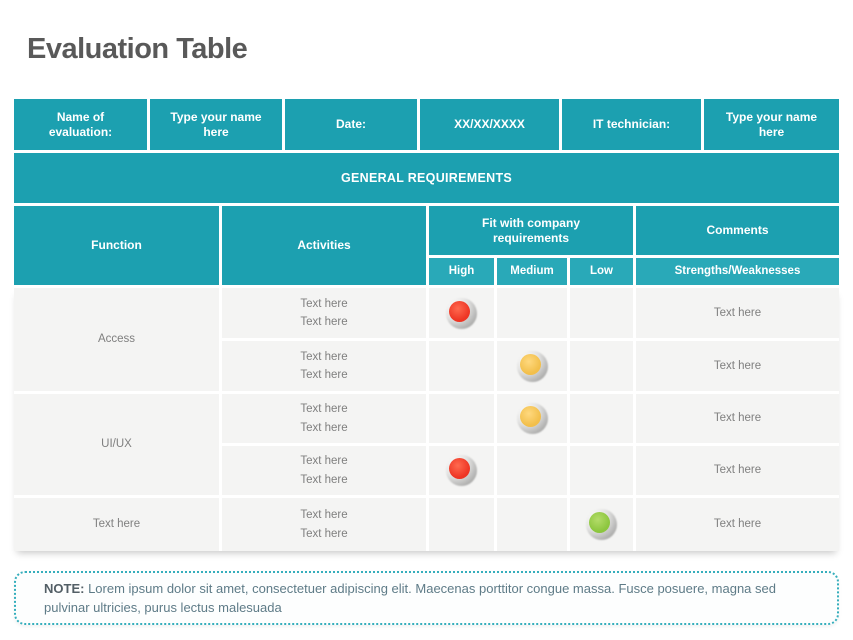  What do you see at coordinates (532, 271) in the screenshot?
I see `header-medium: Medium` at bounding box center [532, 271].